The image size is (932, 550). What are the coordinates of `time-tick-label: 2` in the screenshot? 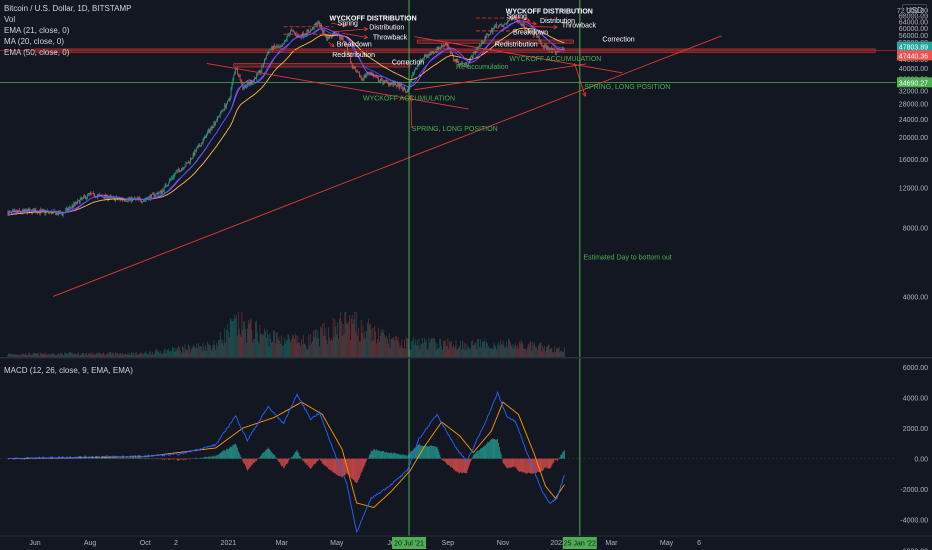 It's located at (176, 543).